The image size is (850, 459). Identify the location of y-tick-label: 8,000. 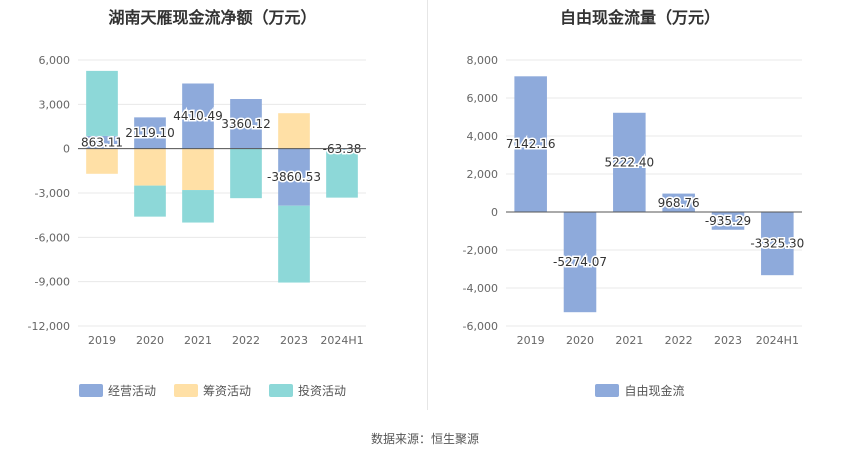
(483, 60).